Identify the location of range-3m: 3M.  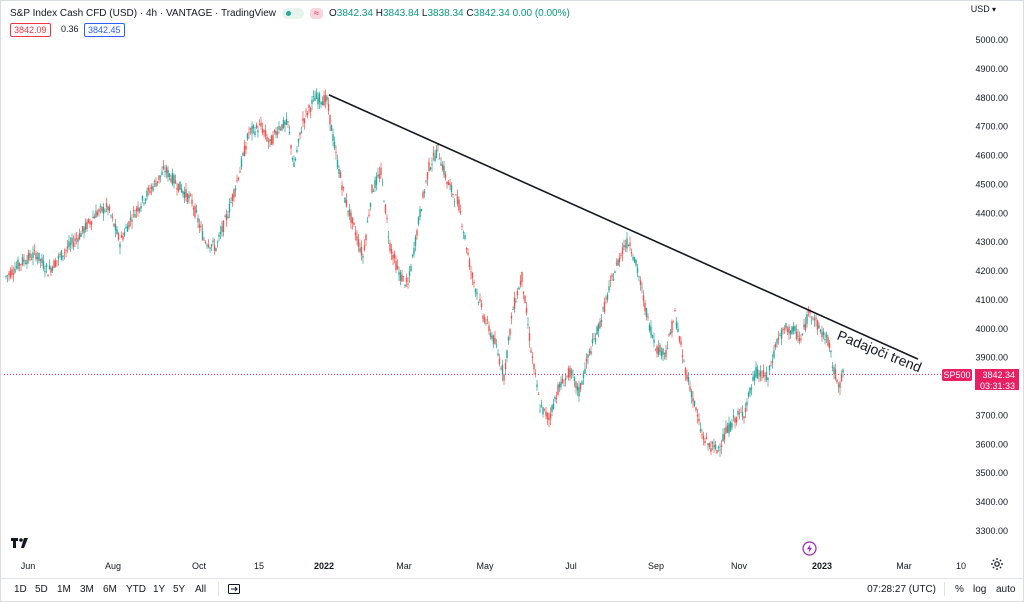
(87, 589).